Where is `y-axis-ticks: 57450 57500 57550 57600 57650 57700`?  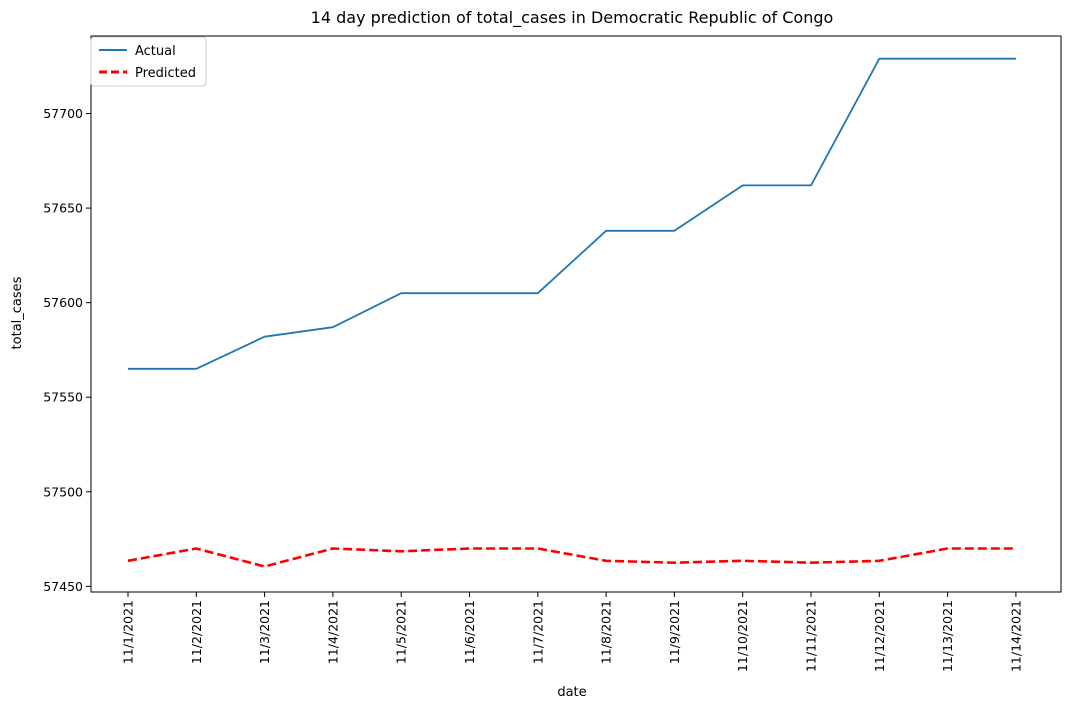
y-axis-ticks: 57450 57500 57550 57600 57650 57700 is located at coordinates (67, 350).